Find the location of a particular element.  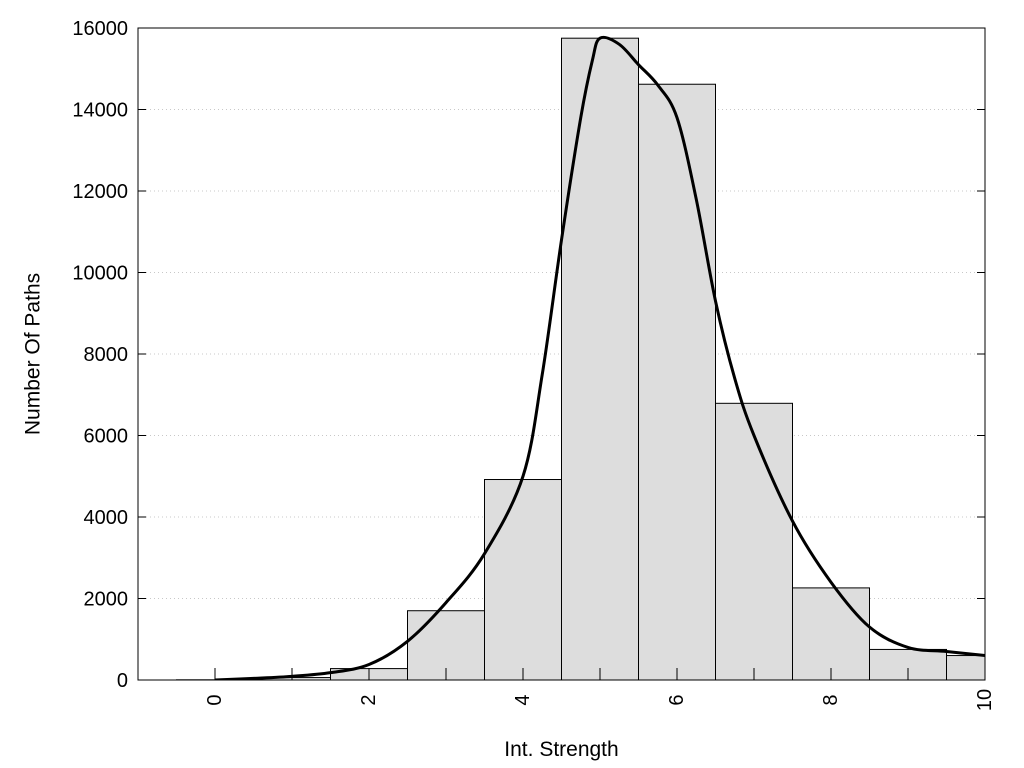

y-tick-label: 10000 is located at coordinates (100, 274).